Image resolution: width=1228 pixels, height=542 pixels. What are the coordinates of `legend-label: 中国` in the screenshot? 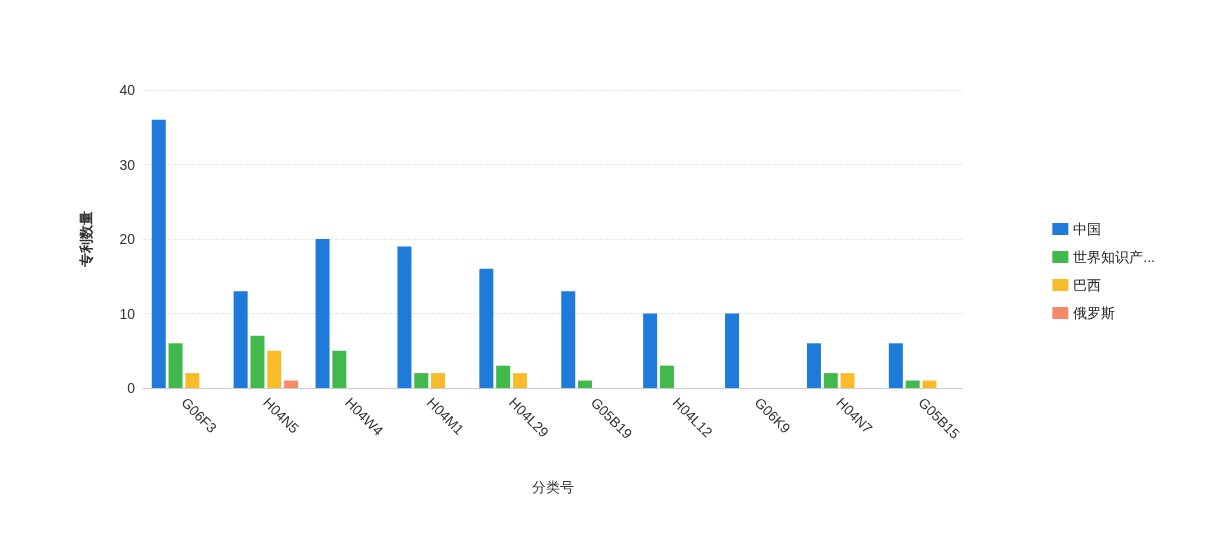 It's located at (1087, 229).